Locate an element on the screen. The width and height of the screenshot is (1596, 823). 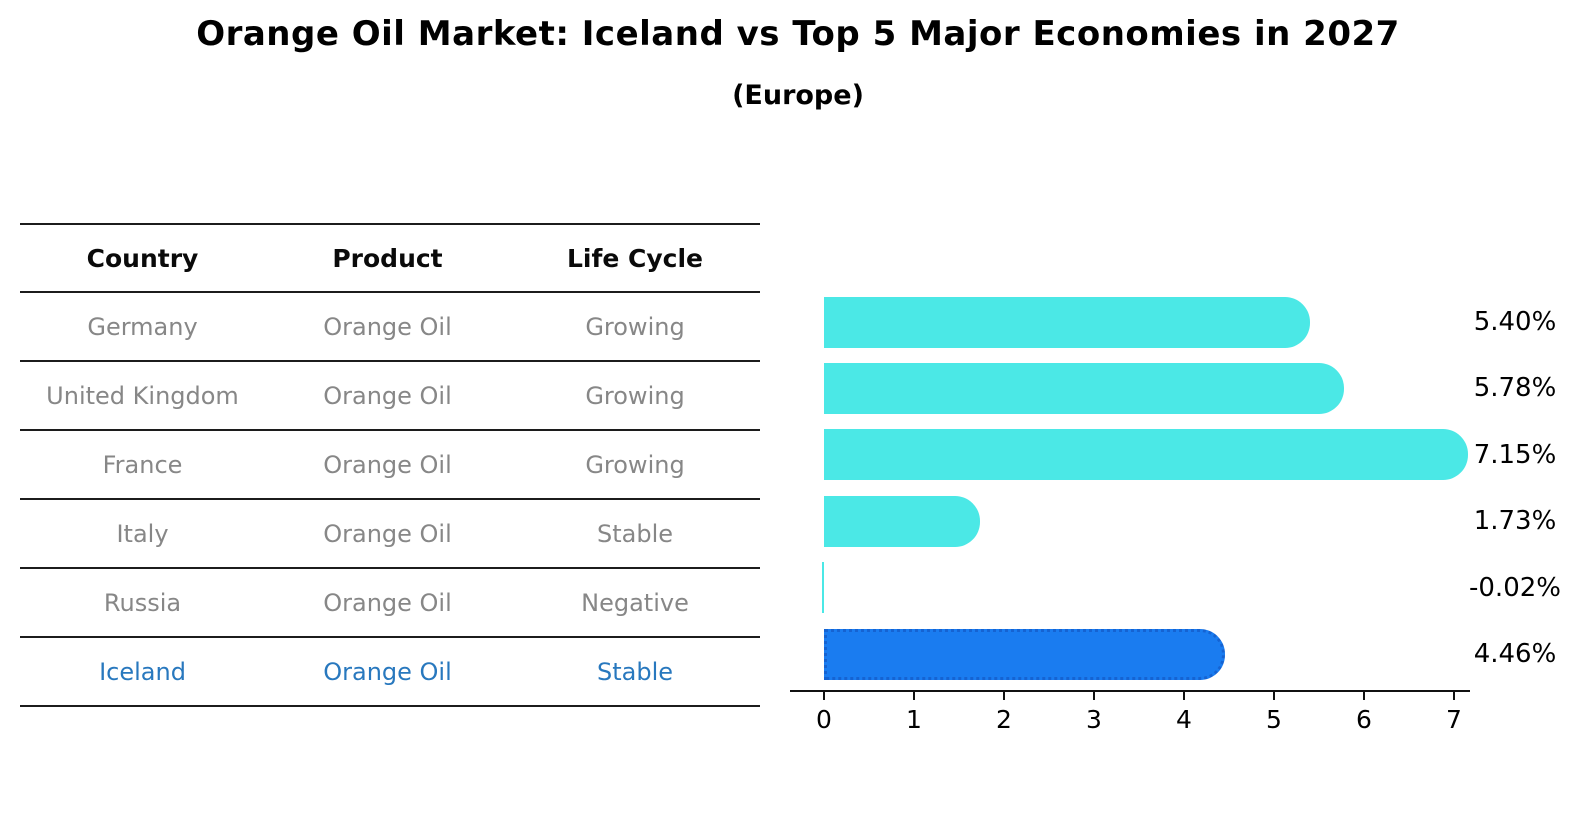
value-label-germany: 5.40% is located at coordinates (1515, 322).